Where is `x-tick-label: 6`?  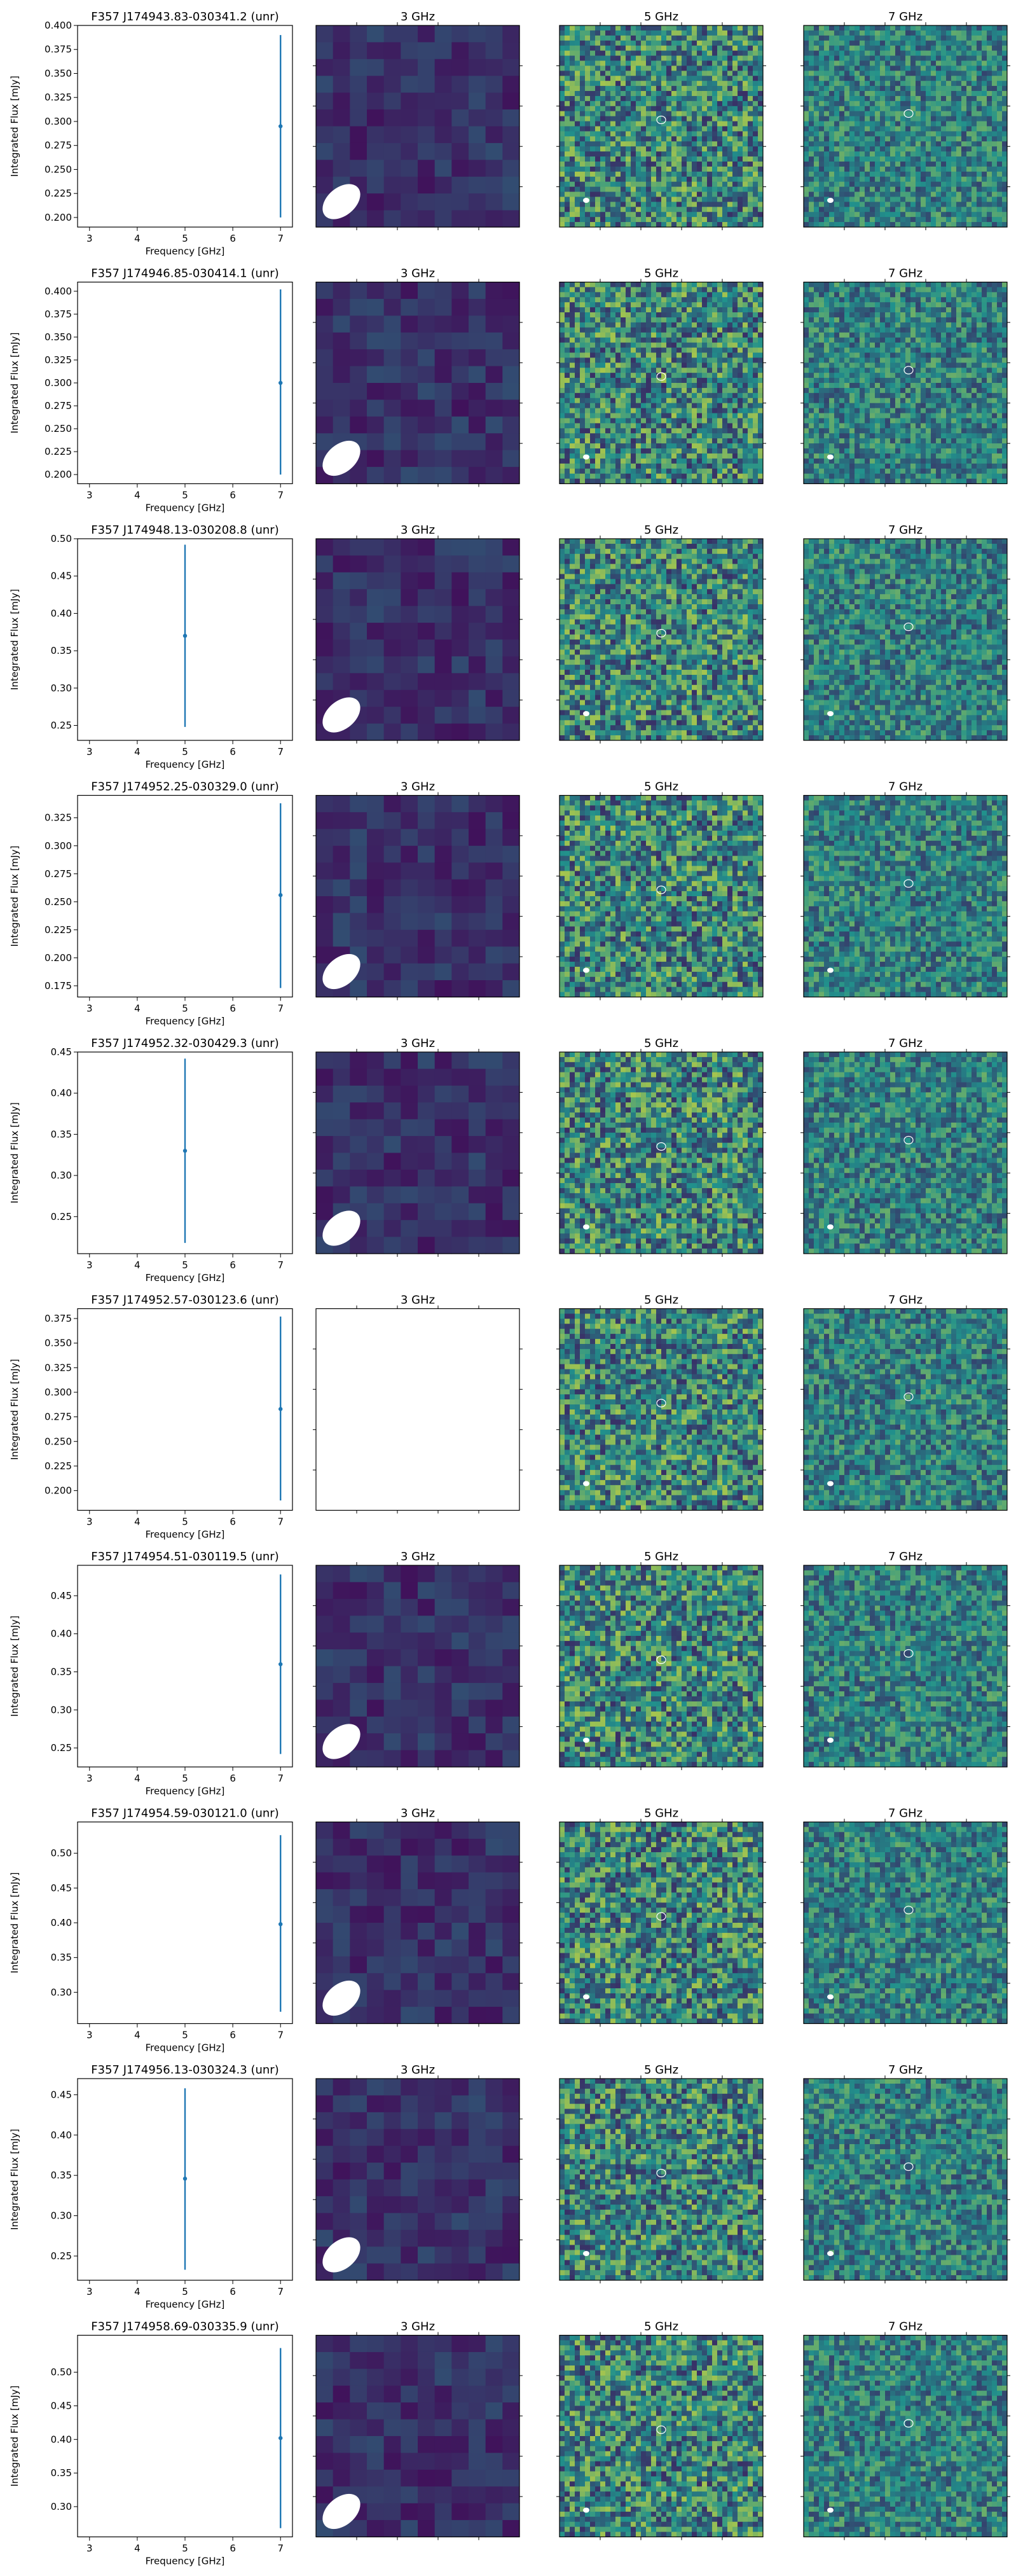 x-tick-label: 6 is located at coordinates (233, 495).